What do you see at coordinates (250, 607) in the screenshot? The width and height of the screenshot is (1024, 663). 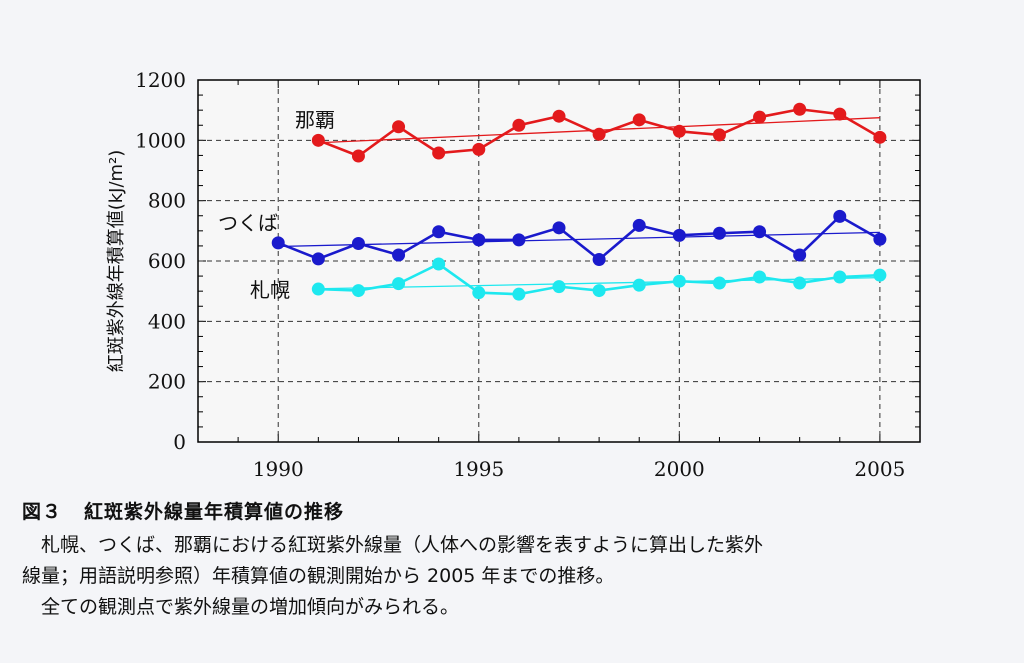 I see `caption-line-3: 全ての観測点で紫外線量の増加傾向がみられる。` at bounding box center [250, 607].